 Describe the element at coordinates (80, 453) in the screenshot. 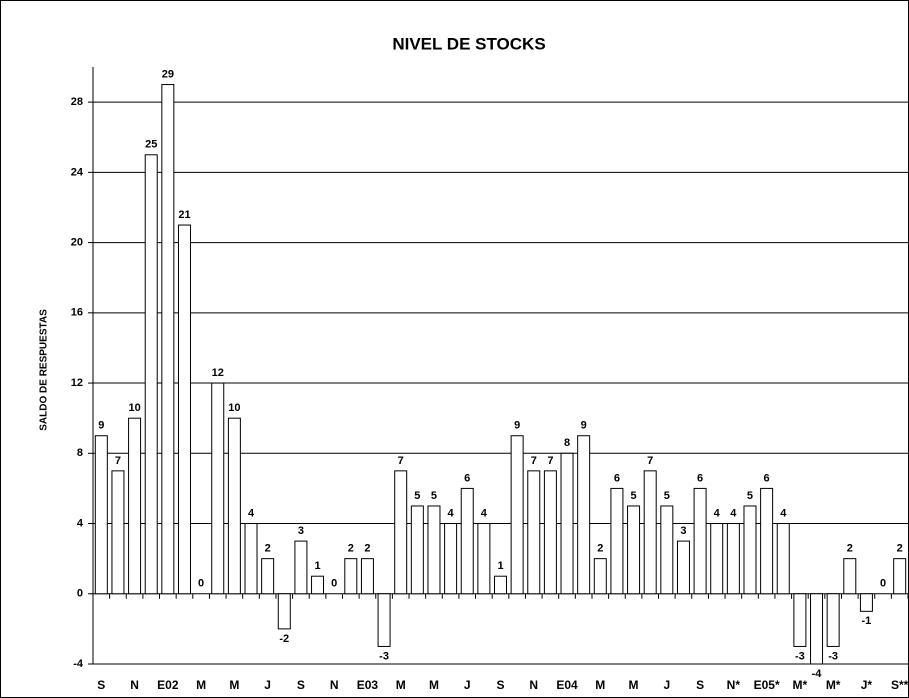

I see `y-tick-label: 8` at that location.